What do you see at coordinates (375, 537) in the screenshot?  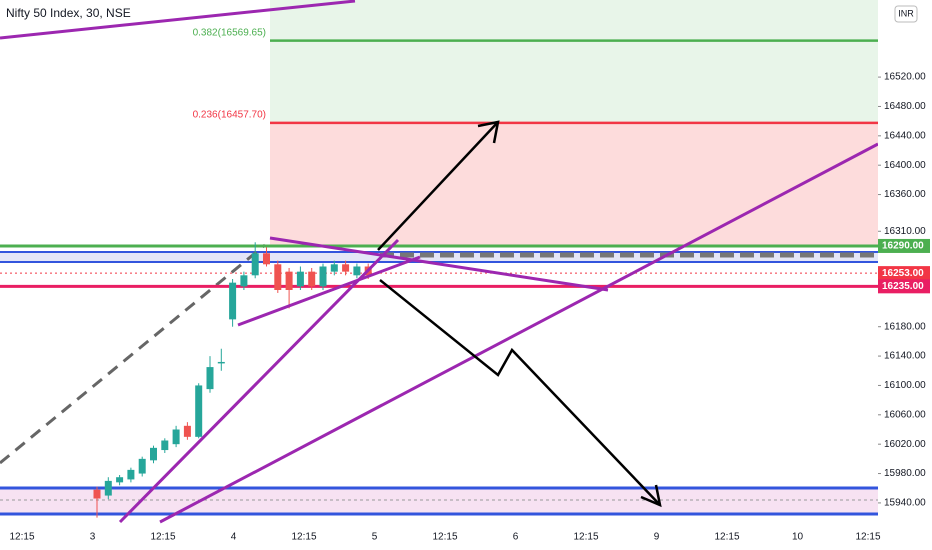 I see `x-tick-label: 5` at bounding box center [375, 537].